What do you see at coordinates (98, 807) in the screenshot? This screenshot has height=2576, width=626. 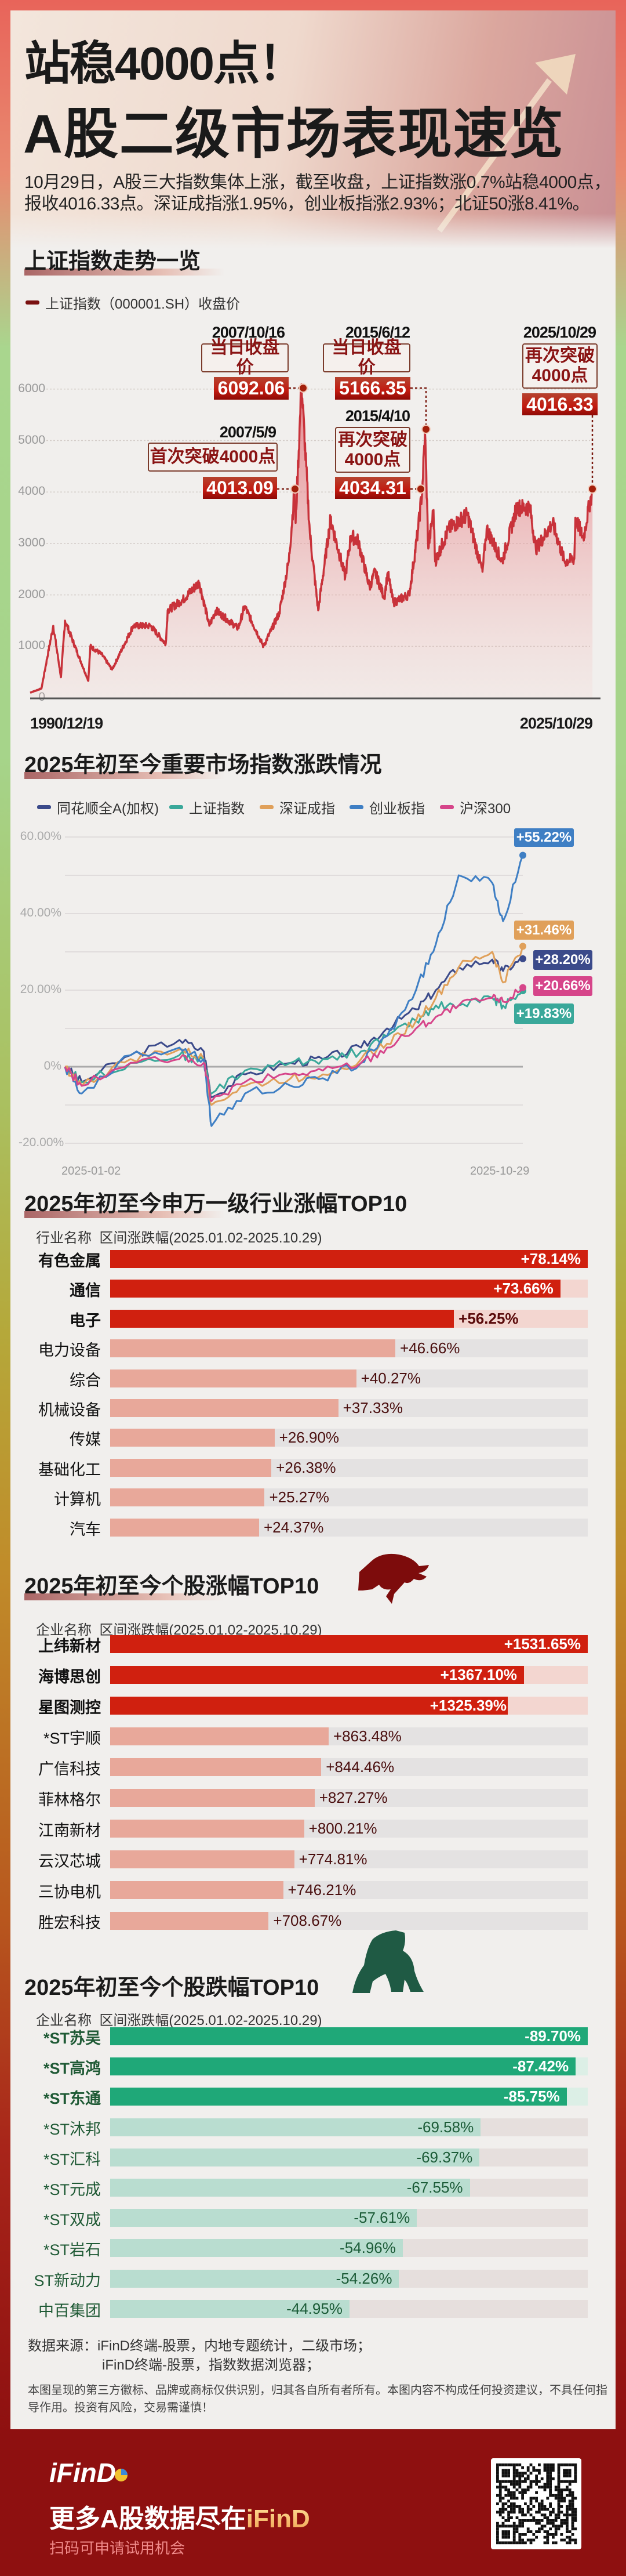 I see `legend-item: 同花顺全A(加权)` at bounding box center [98, 807].